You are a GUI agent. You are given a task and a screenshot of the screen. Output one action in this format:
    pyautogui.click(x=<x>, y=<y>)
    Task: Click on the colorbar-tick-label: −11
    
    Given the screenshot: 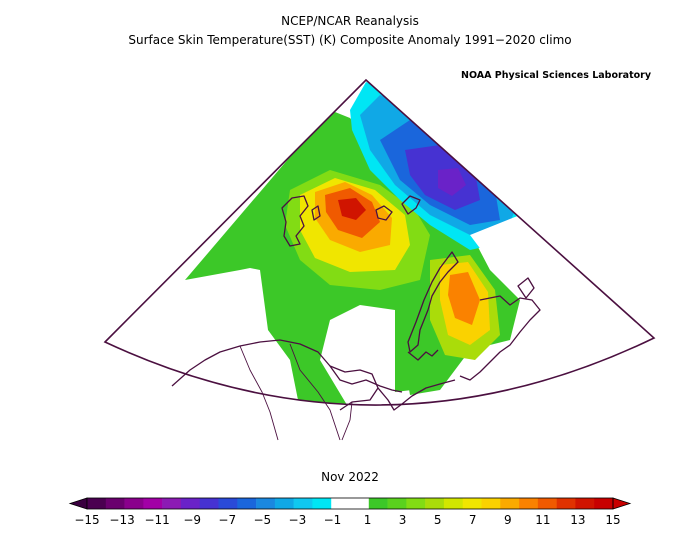 What is the action you would take?
    pyautogui.click(x=156, y=520)
    